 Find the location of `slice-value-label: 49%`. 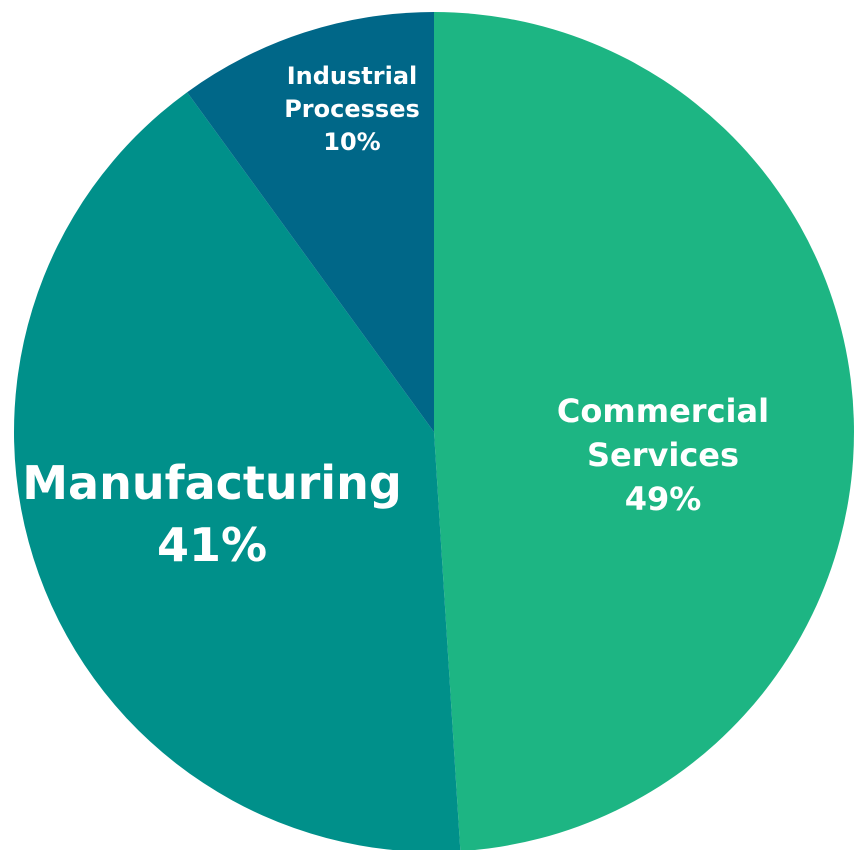

slice-value-label: 49% is located at coordinates (663, 499).